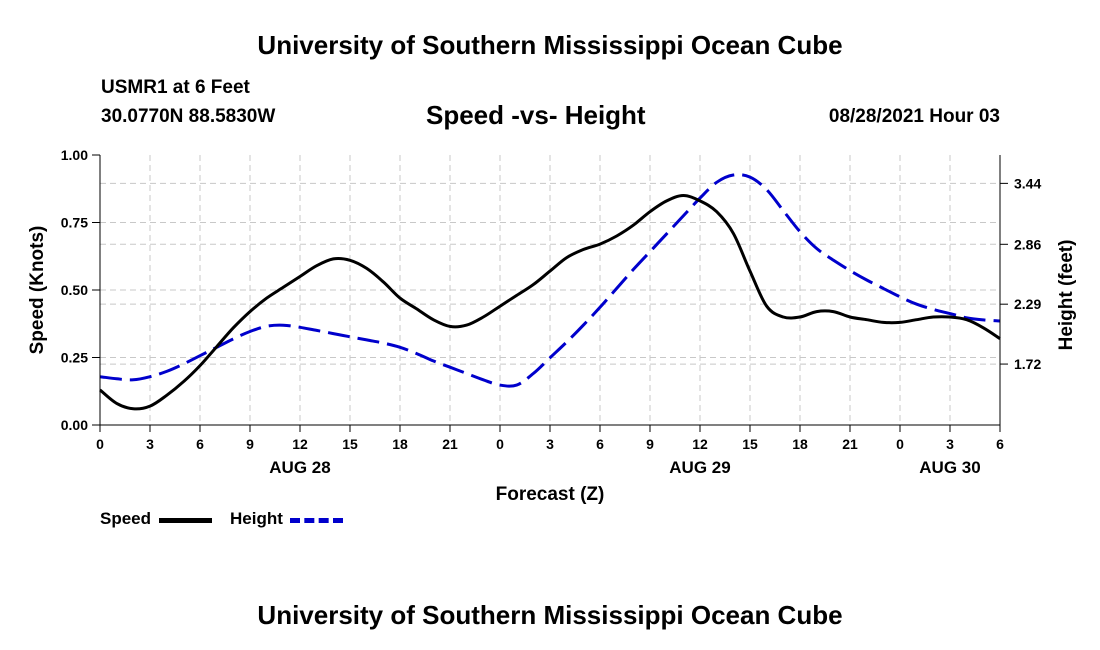 This screenshot has width=1100, height=650. What do you see at coordinates (188, 116) in the screenshot?
I see `coordinates-label: 30.0770N 88.5830W` at bounding box center [188, 116].